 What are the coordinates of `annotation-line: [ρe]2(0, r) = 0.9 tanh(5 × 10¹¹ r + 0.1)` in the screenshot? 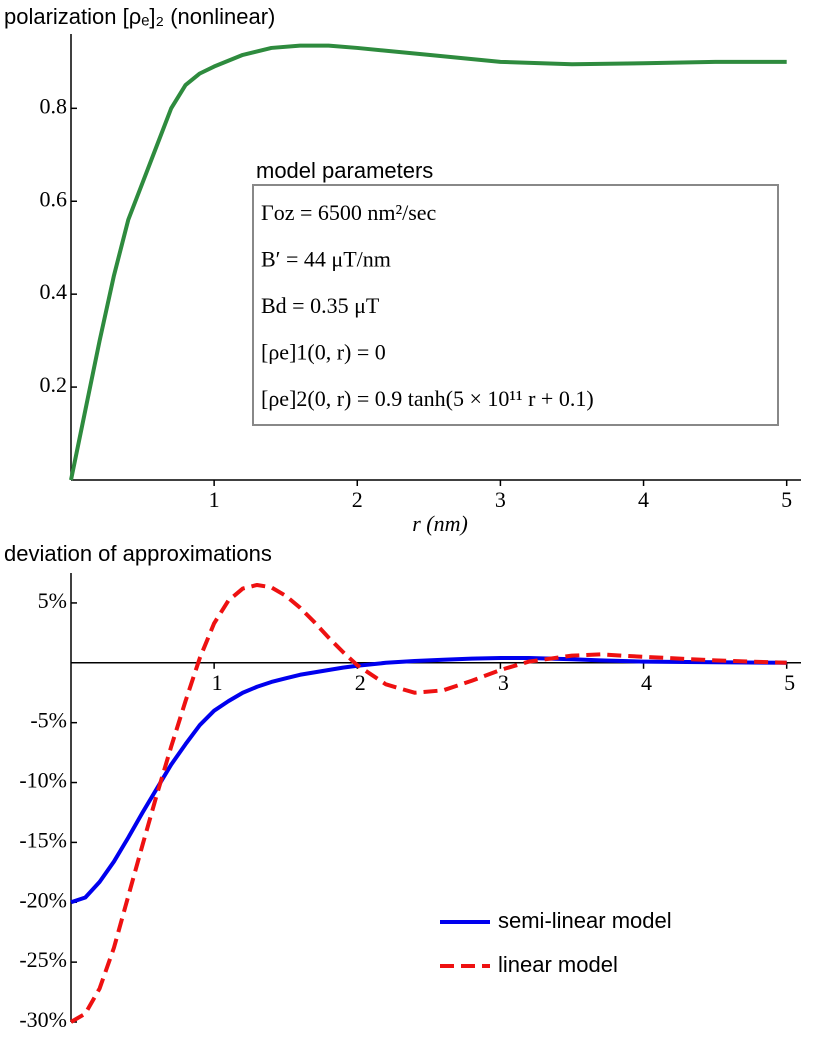 It's located at (427, 398).